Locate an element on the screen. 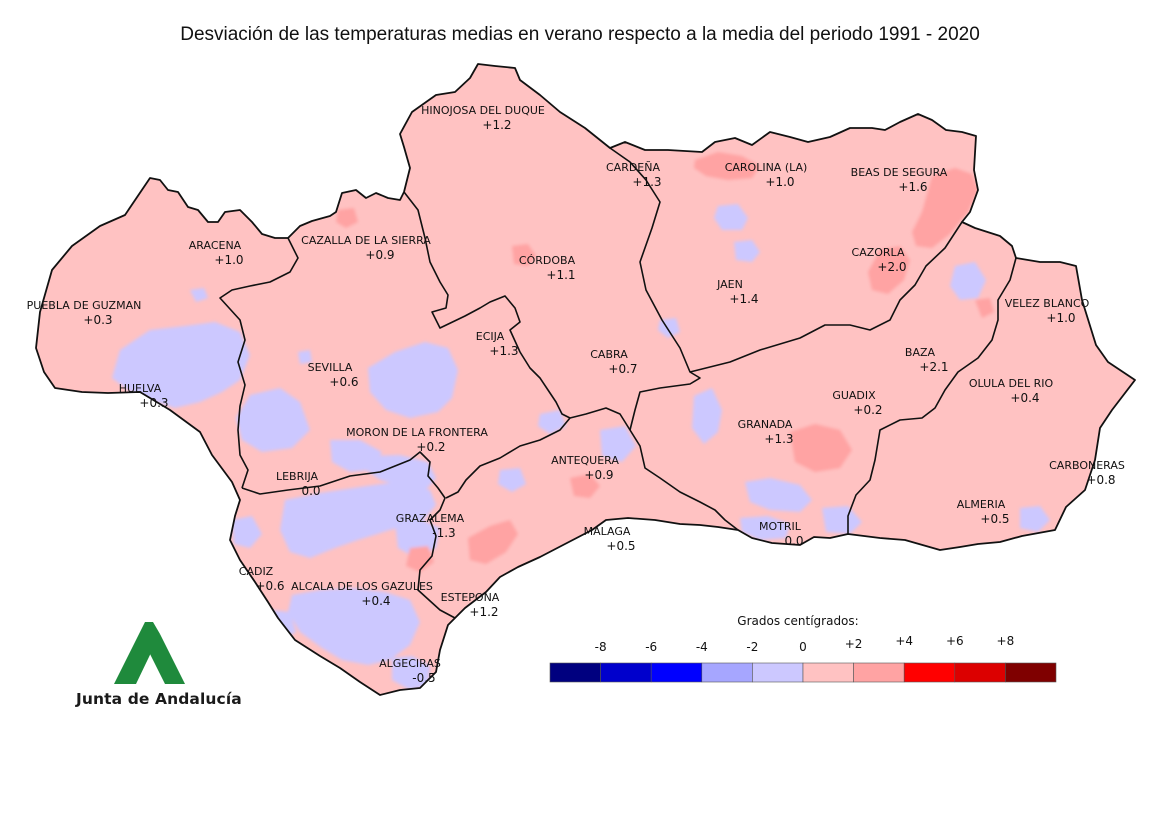 This screenshot has width=1169, height=826. station-name: ESTEPONA is located at coordinates (470, 597).